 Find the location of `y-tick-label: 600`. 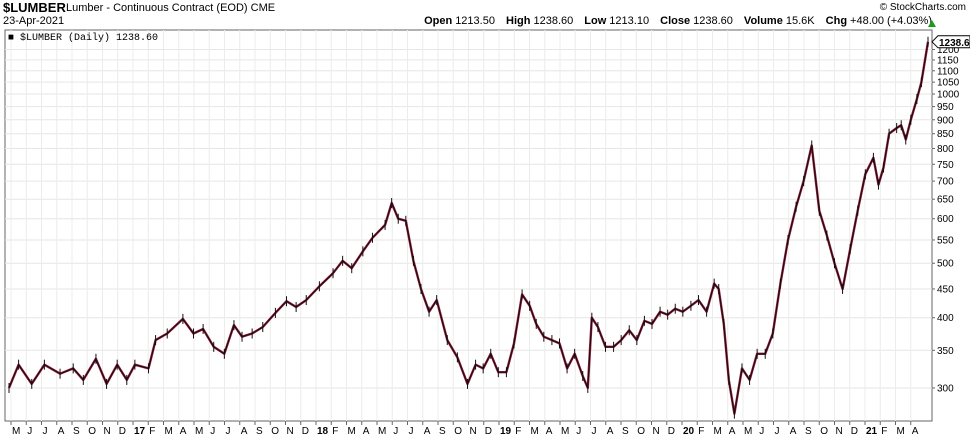

y-tick-label: 600 is located at coordinates (945, 219).